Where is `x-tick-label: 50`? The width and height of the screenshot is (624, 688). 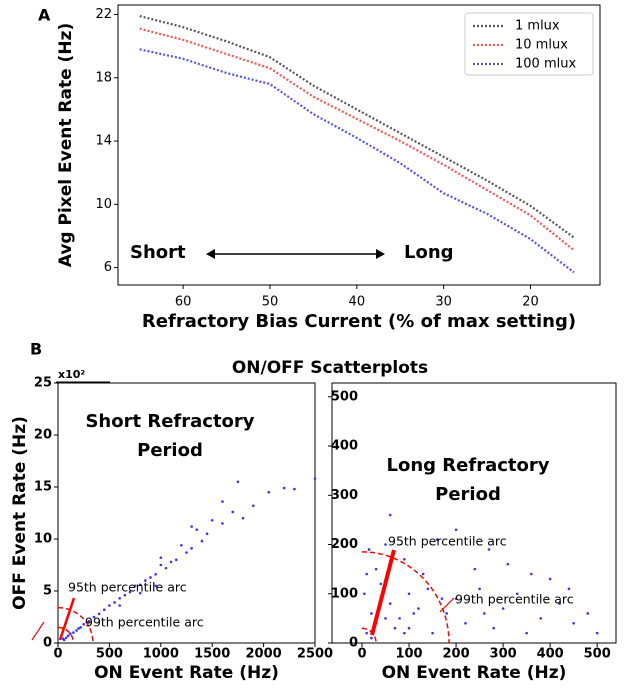 x-tick-label: 50 is located at coordinates (270, 302).